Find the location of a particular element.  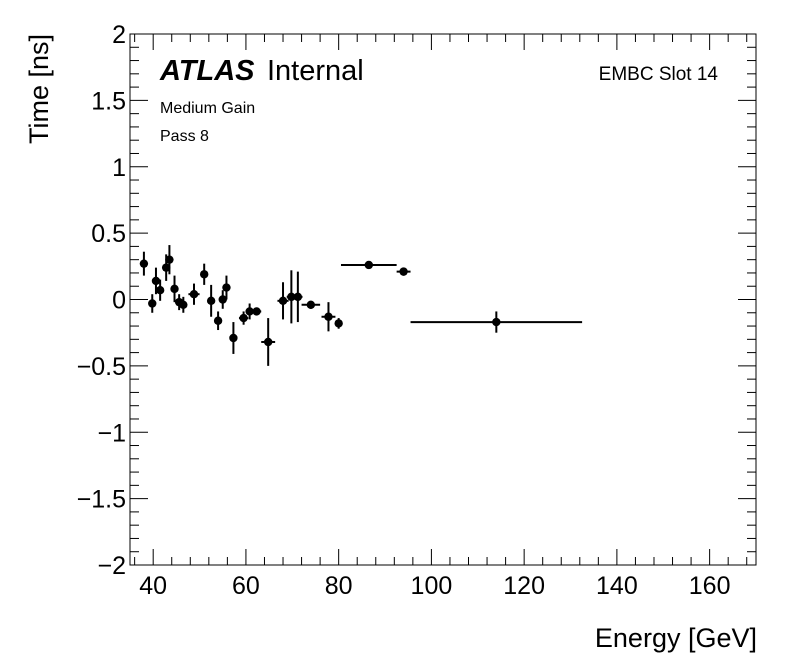

y-tick-label: 1.5 is located at coordinates (108, 101).